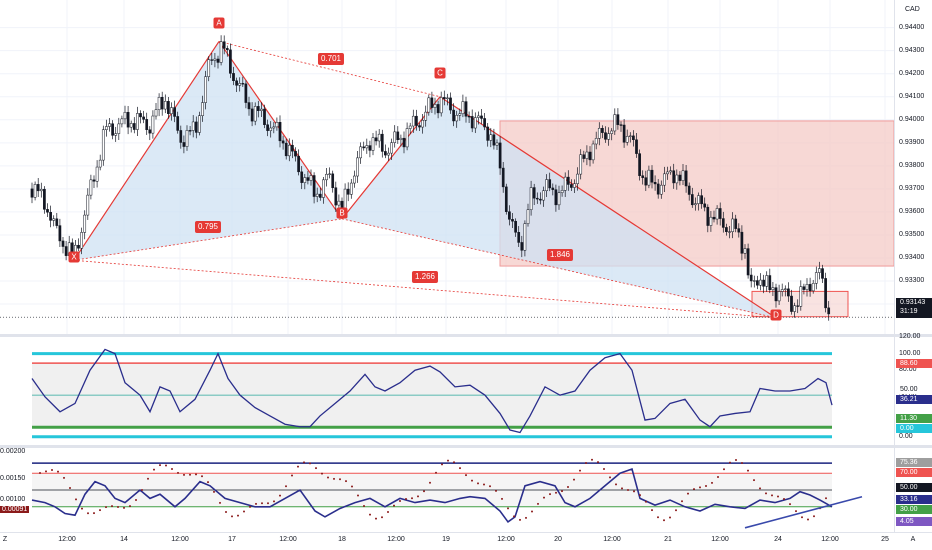  I want to click on oscillator-pane: 0.00200 0.00150 0.00100 0.00091, so click(447, 490).